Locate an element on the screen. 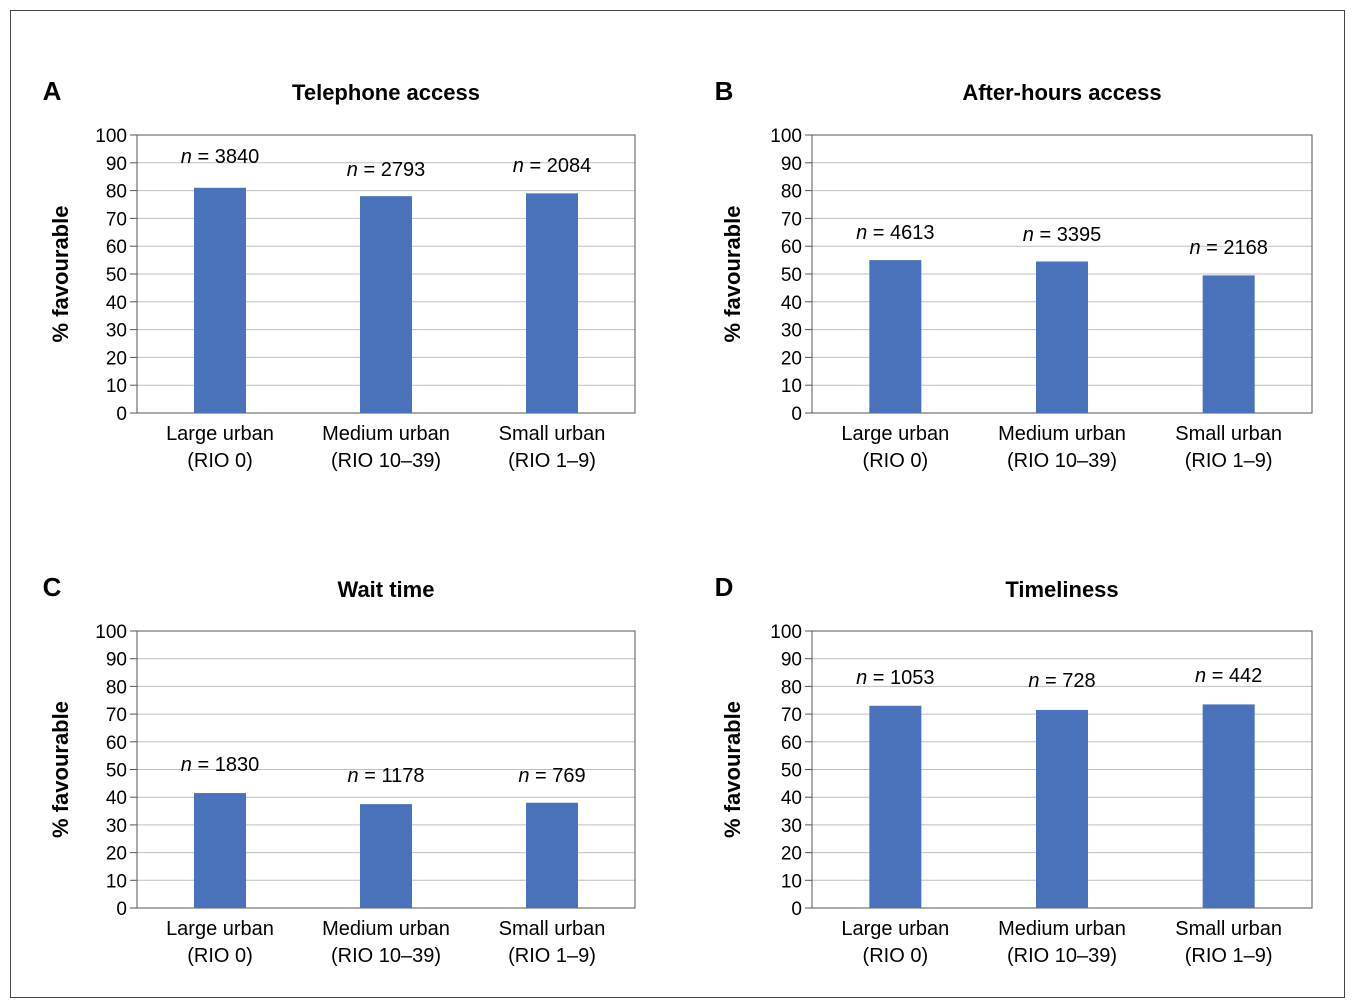  n-label: n = 3840 is located at coordinates (220, 157).